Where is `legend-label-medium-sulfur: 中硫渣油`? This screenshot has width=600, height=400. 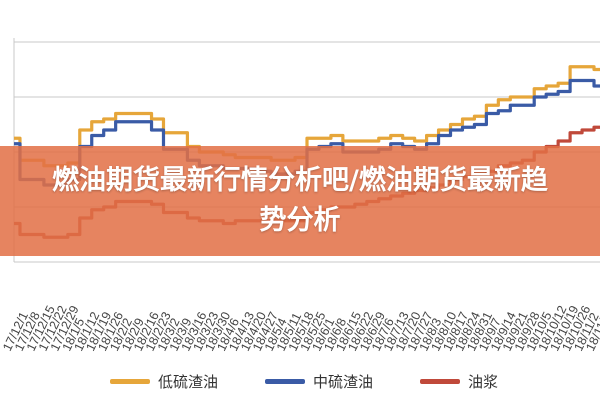 legend-label-medium-sulfur: 中硫渣油 is located at coordinates (343, 381).